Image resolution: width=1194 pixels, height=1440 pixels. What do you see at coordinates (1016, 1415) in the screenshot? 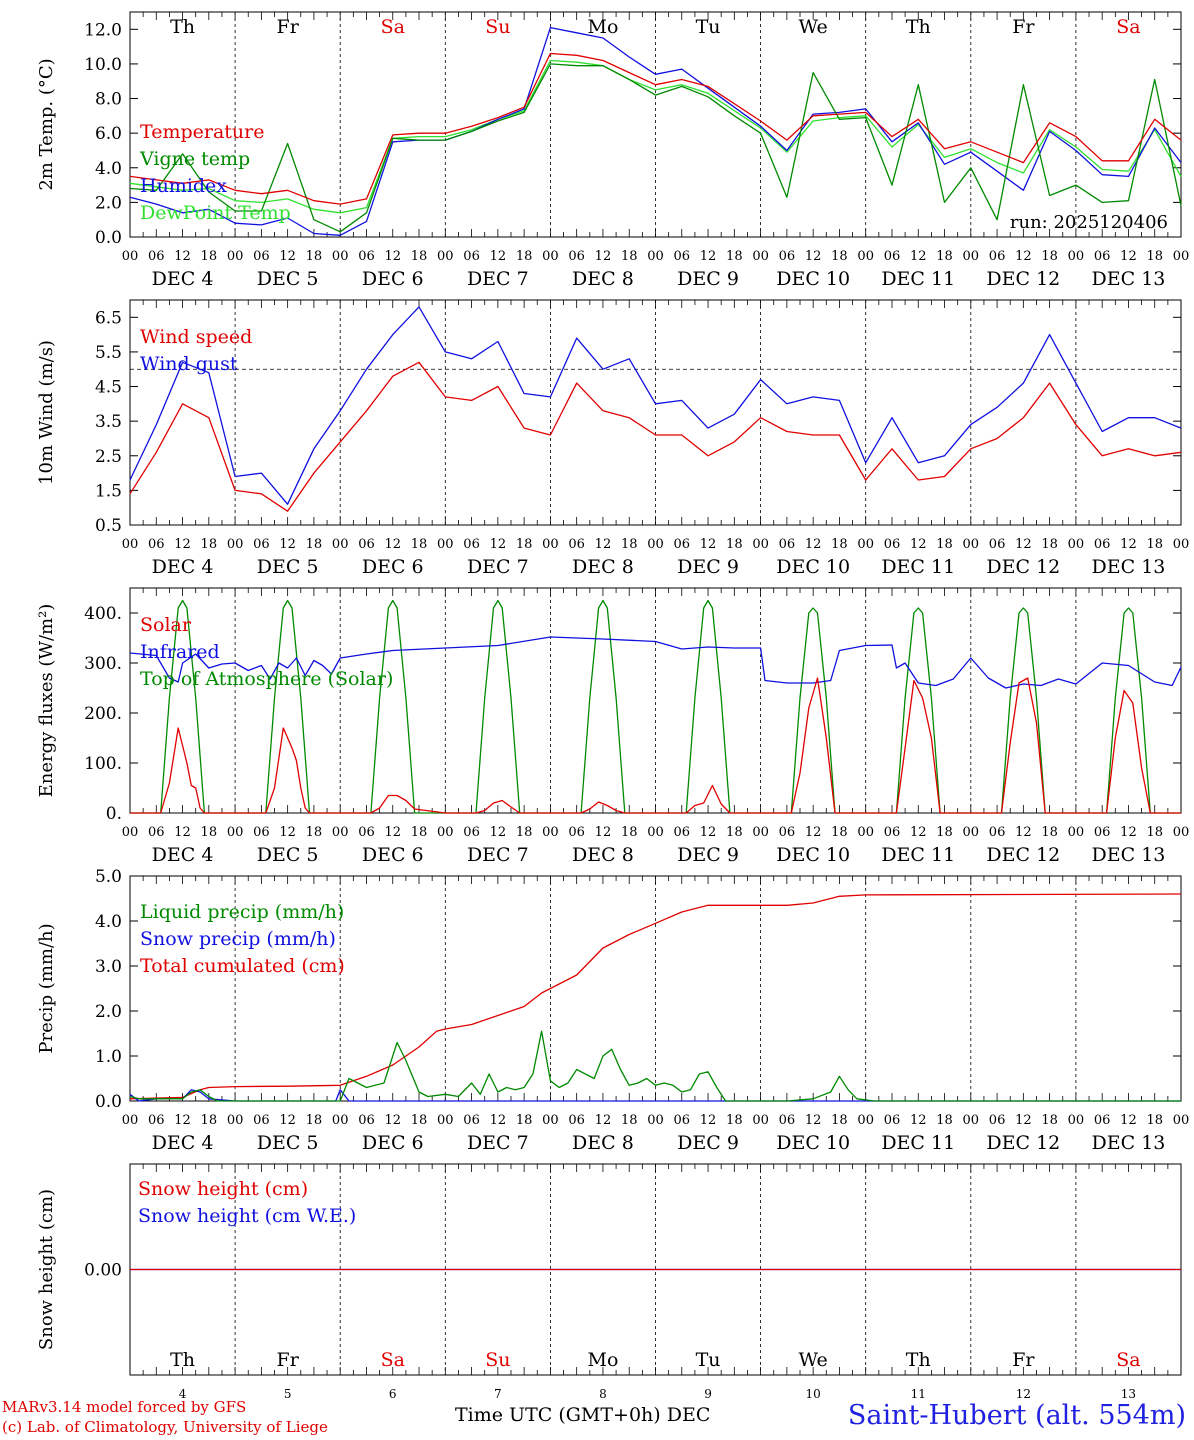
I see `station-name: Saint-Hubert (alt. 554m)` at bounding box center [1016, 1415].